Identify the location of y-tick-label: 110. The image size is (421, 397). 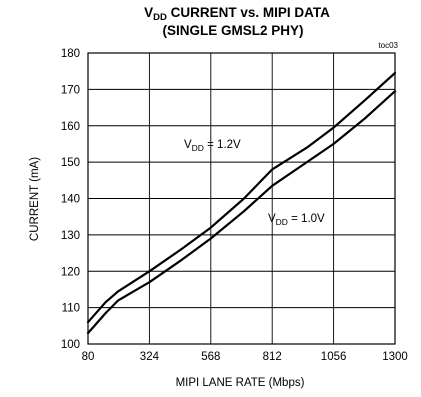
(71, 309).